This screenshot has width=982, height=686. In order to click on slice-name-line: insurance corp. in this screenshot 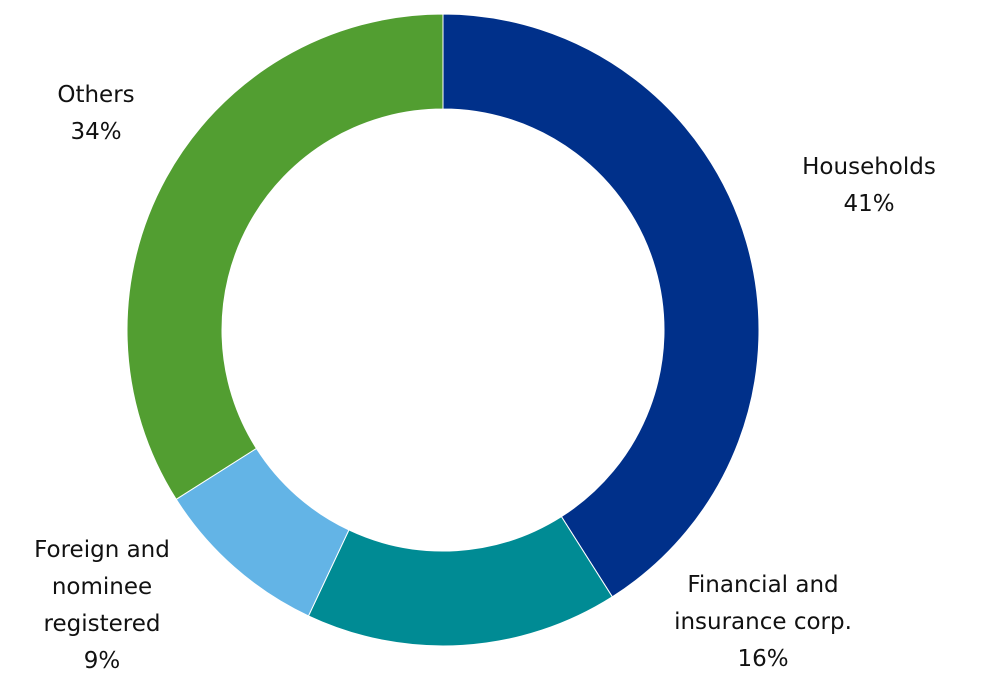, I will do `click(763, 622)`.